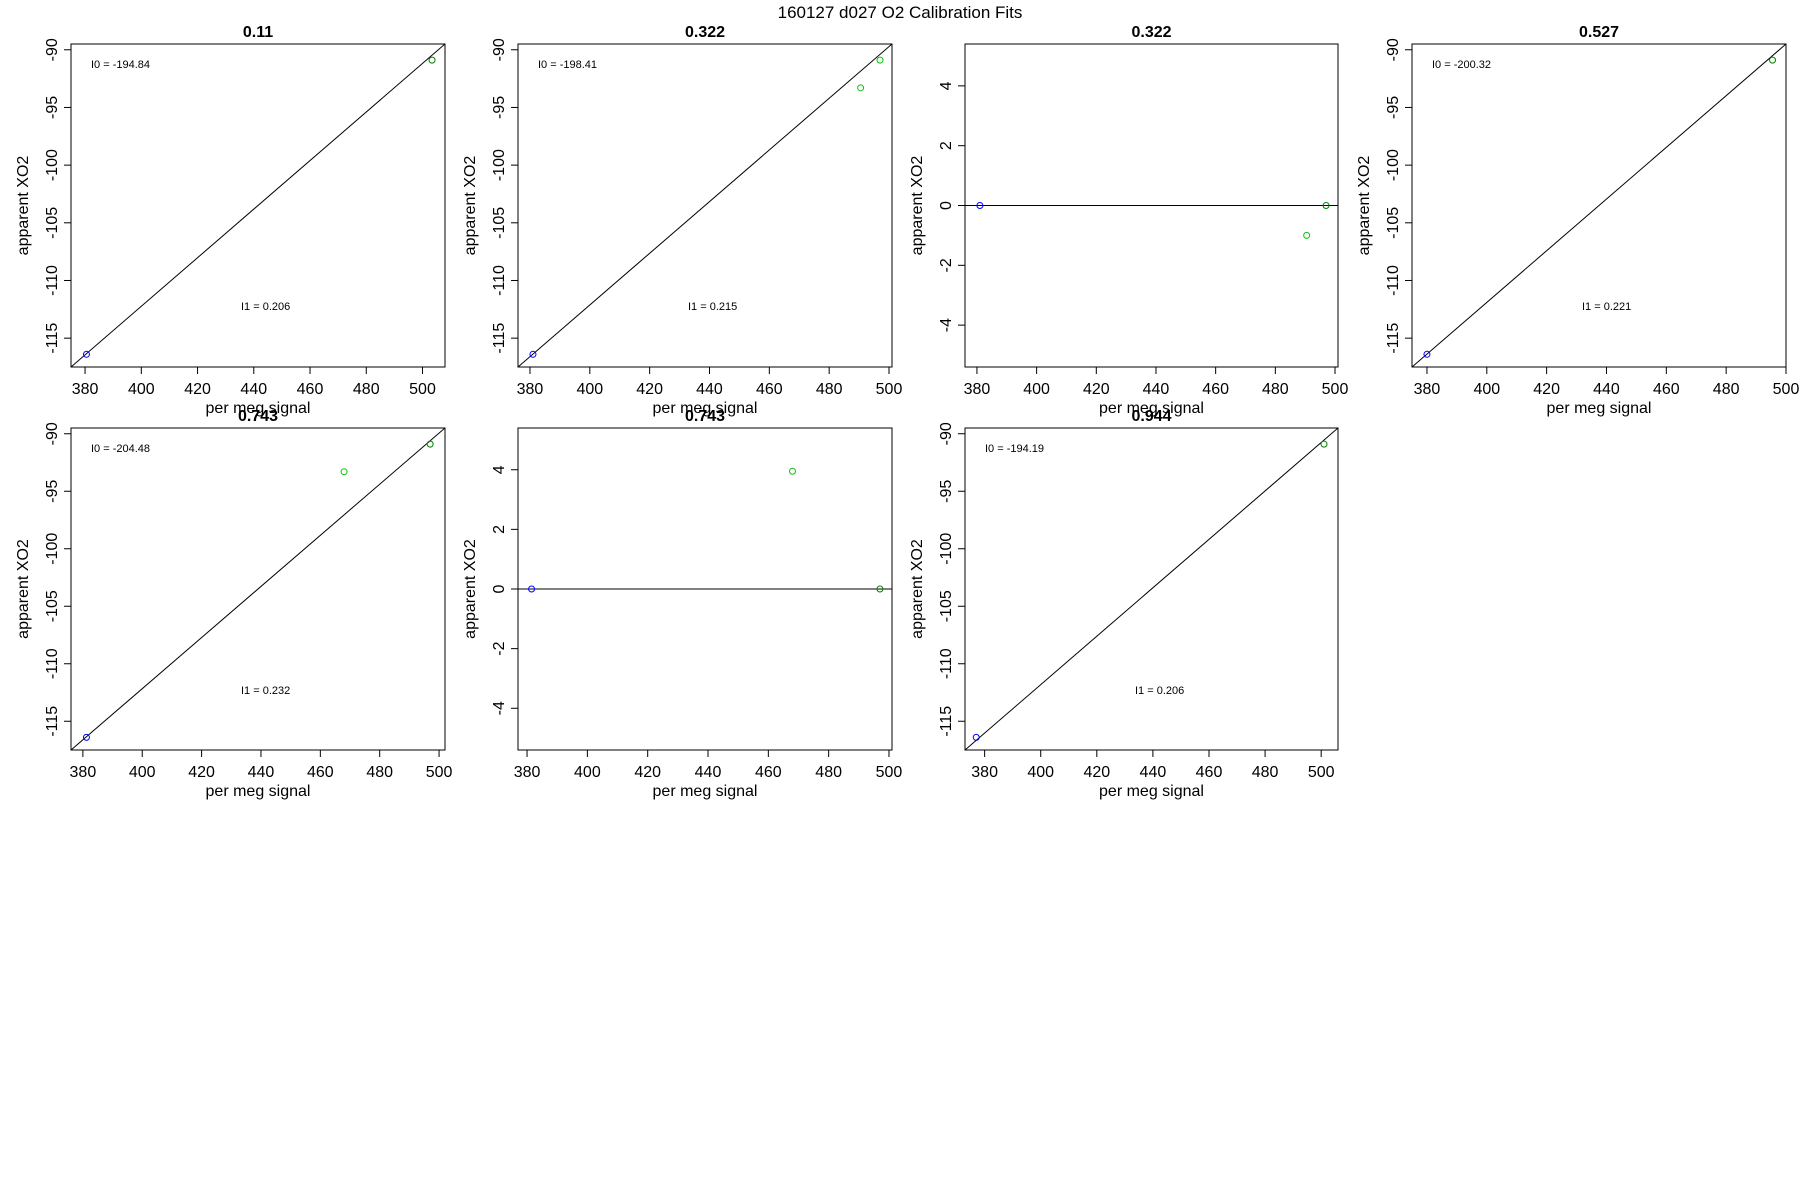 The width and height of the screenshot is (1800, 1200). Describe the element at coordinates (120, 65) in the screenshot. I see `intercept-annotation: I0 = -194.84` at that location.